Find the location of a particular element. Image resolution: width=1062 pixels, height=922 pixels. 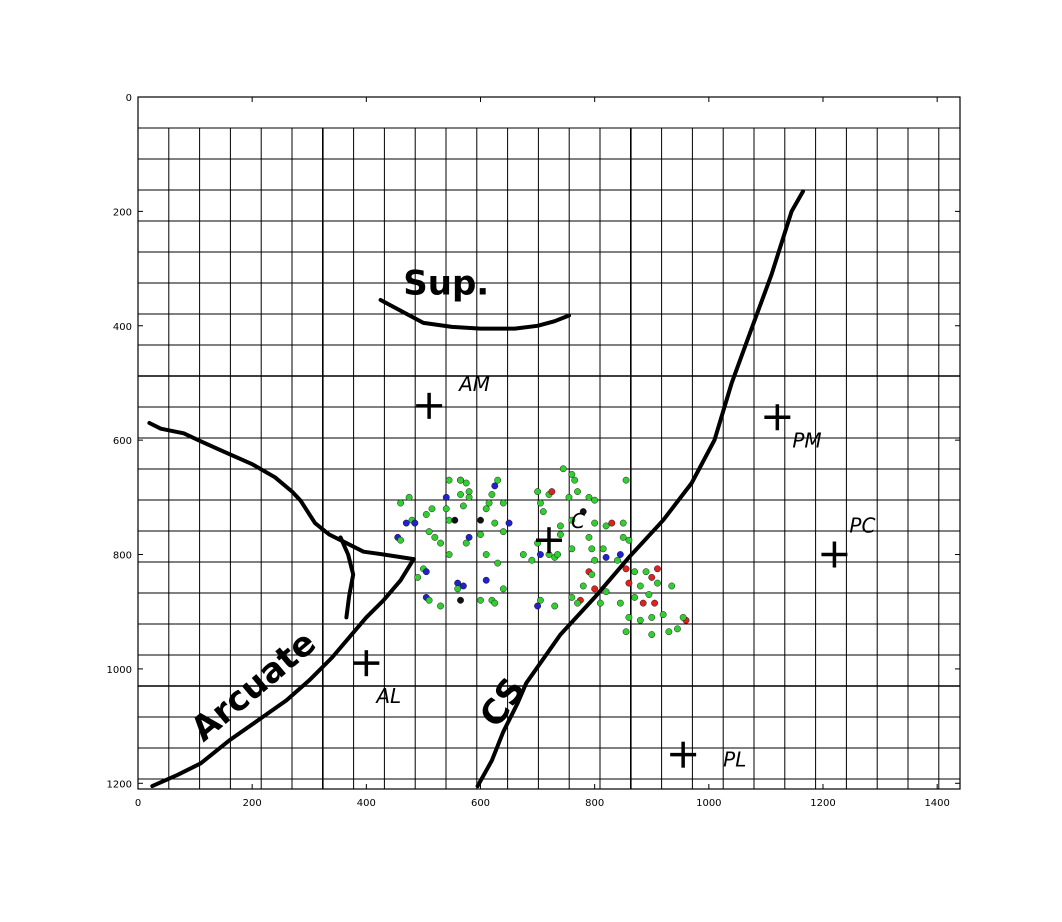

sulcus-label: Sup. is located at coordinates (446, 283).